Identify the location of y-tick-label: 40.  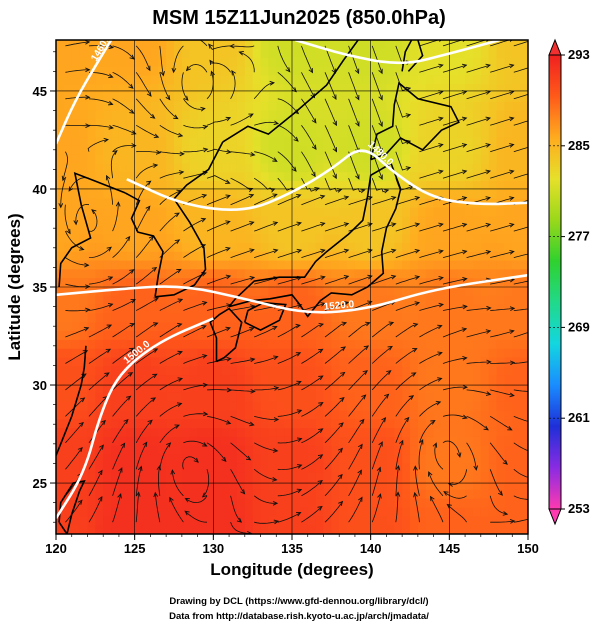
(40, 189).